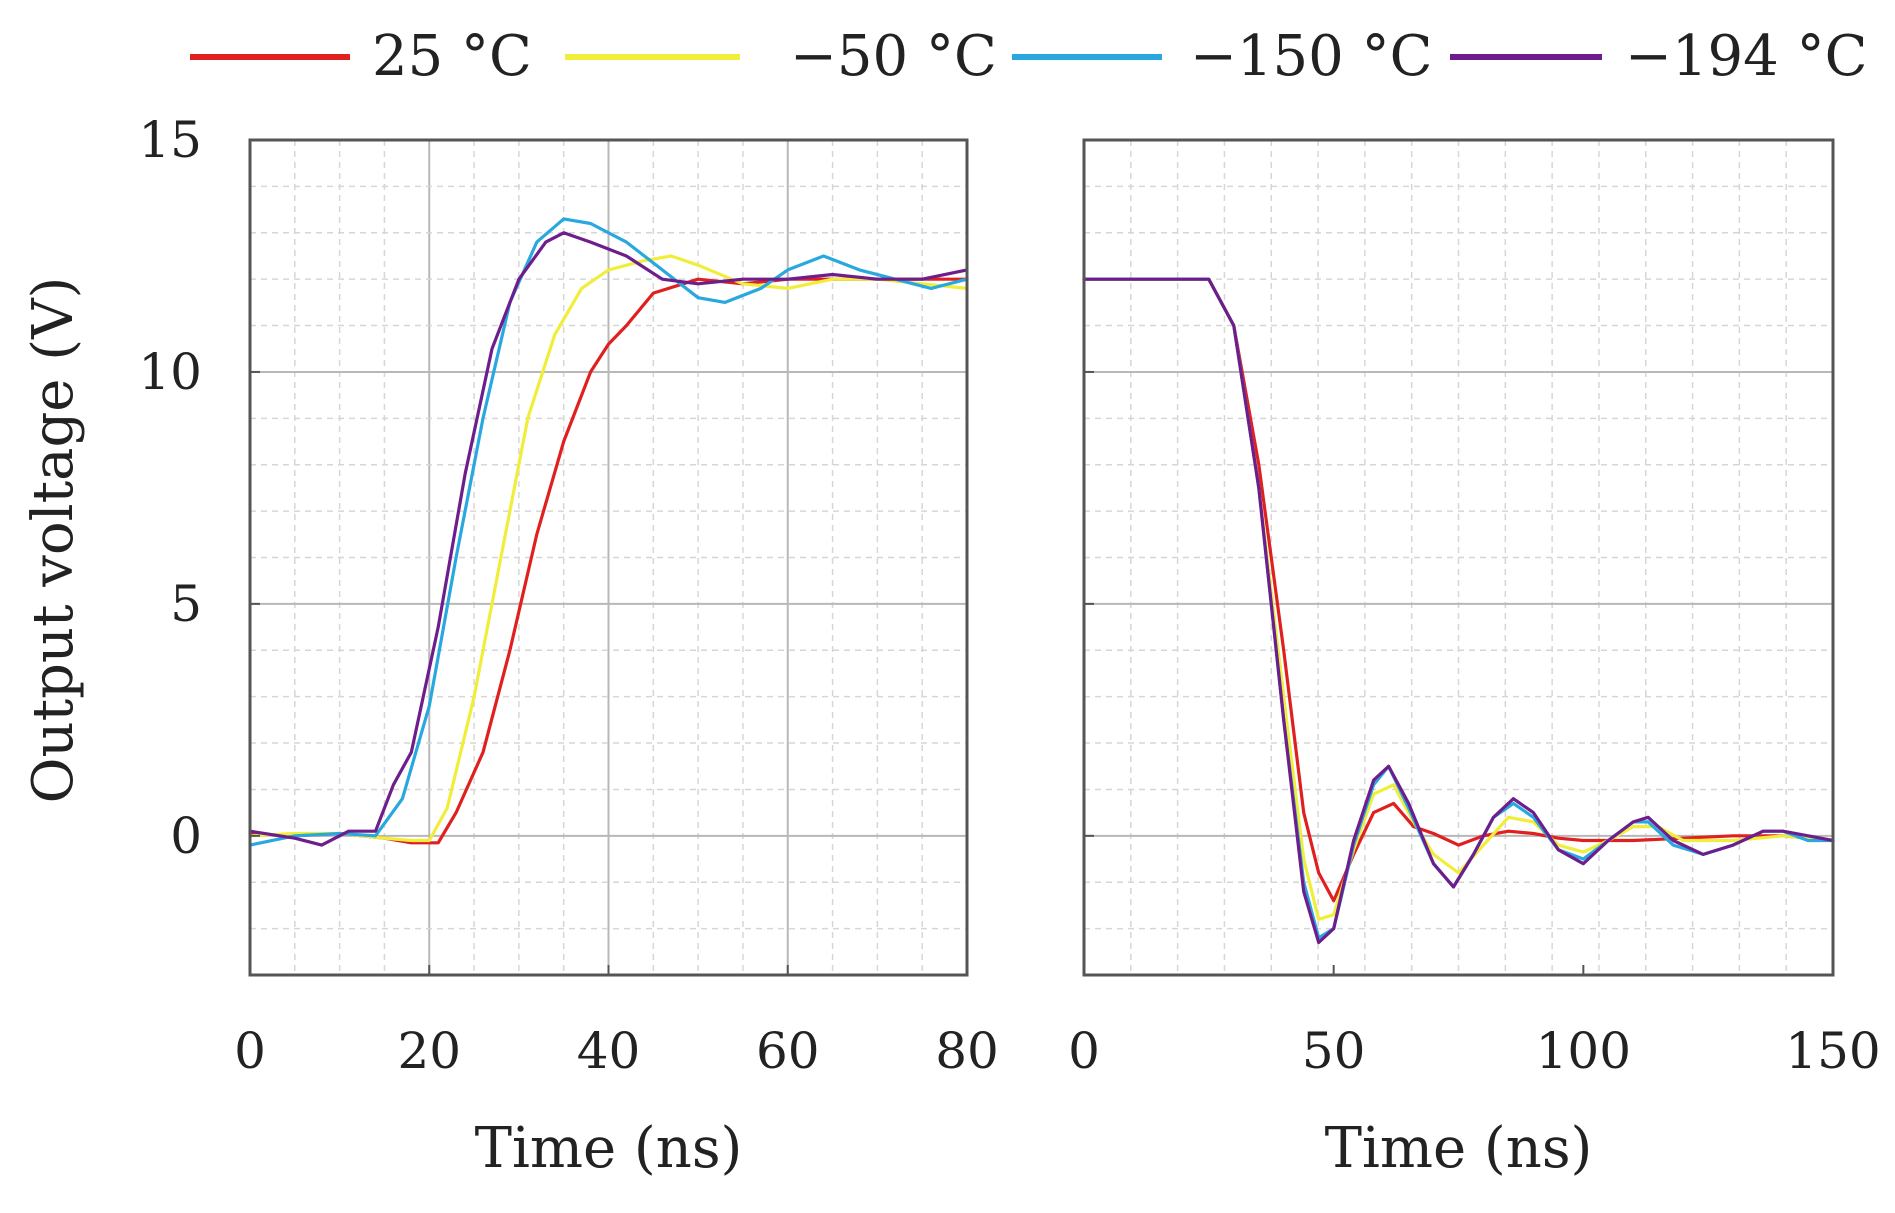  What do you see at coordinates (1311, 56) in the screenshot?
I see `legend-label-150: −150 °C` at bounding box center [1311, 56].